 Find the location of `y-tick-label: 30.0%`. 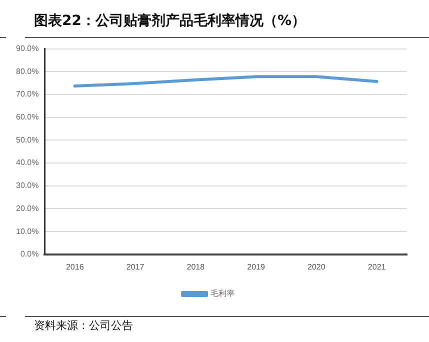

y-tick-label: 30.0% is located at coordinates (27, 185).